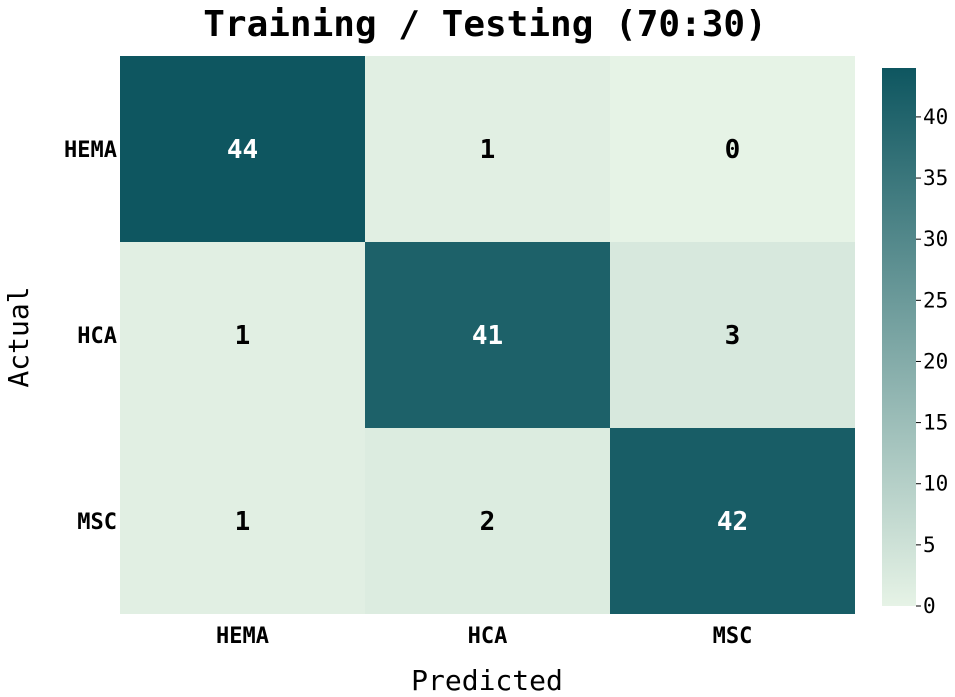 The image size is (955, 697). Describe the element at coordinates (929, 545) in the screenshot. I see `colorbar-tick-label: 5` at that location.